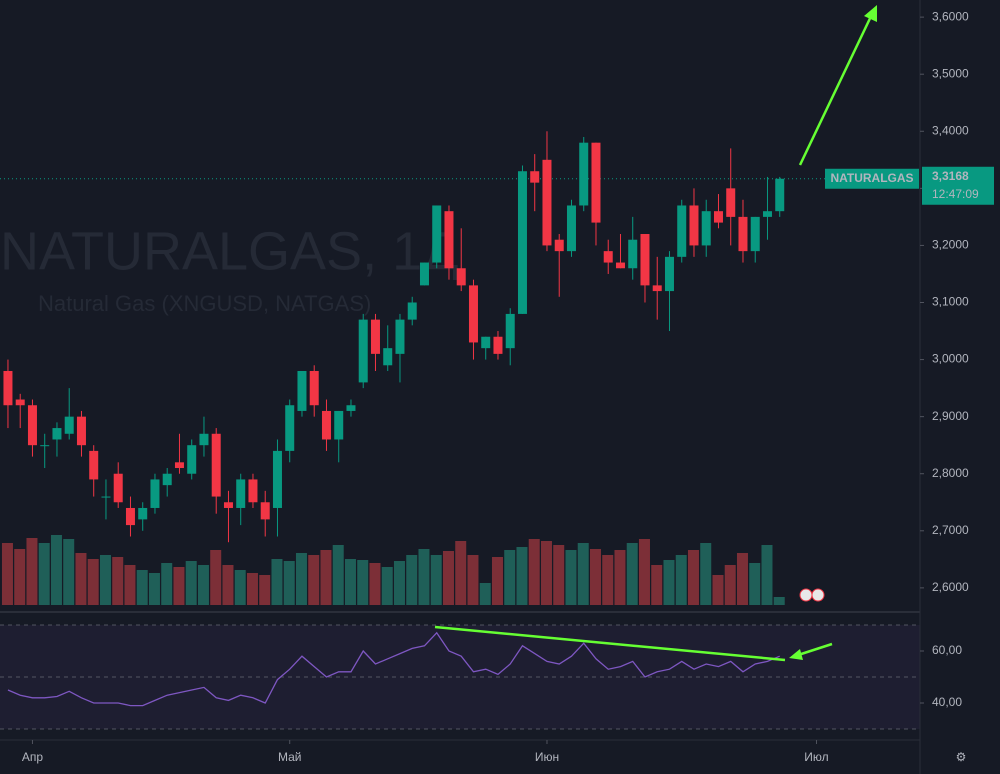 The height and width of the screenshot is (774, 1000). What do you see at coordinates (950, 302) in the screenshot?
I see `y-tick-label: 3,1000` at bounding box center [950, 302].